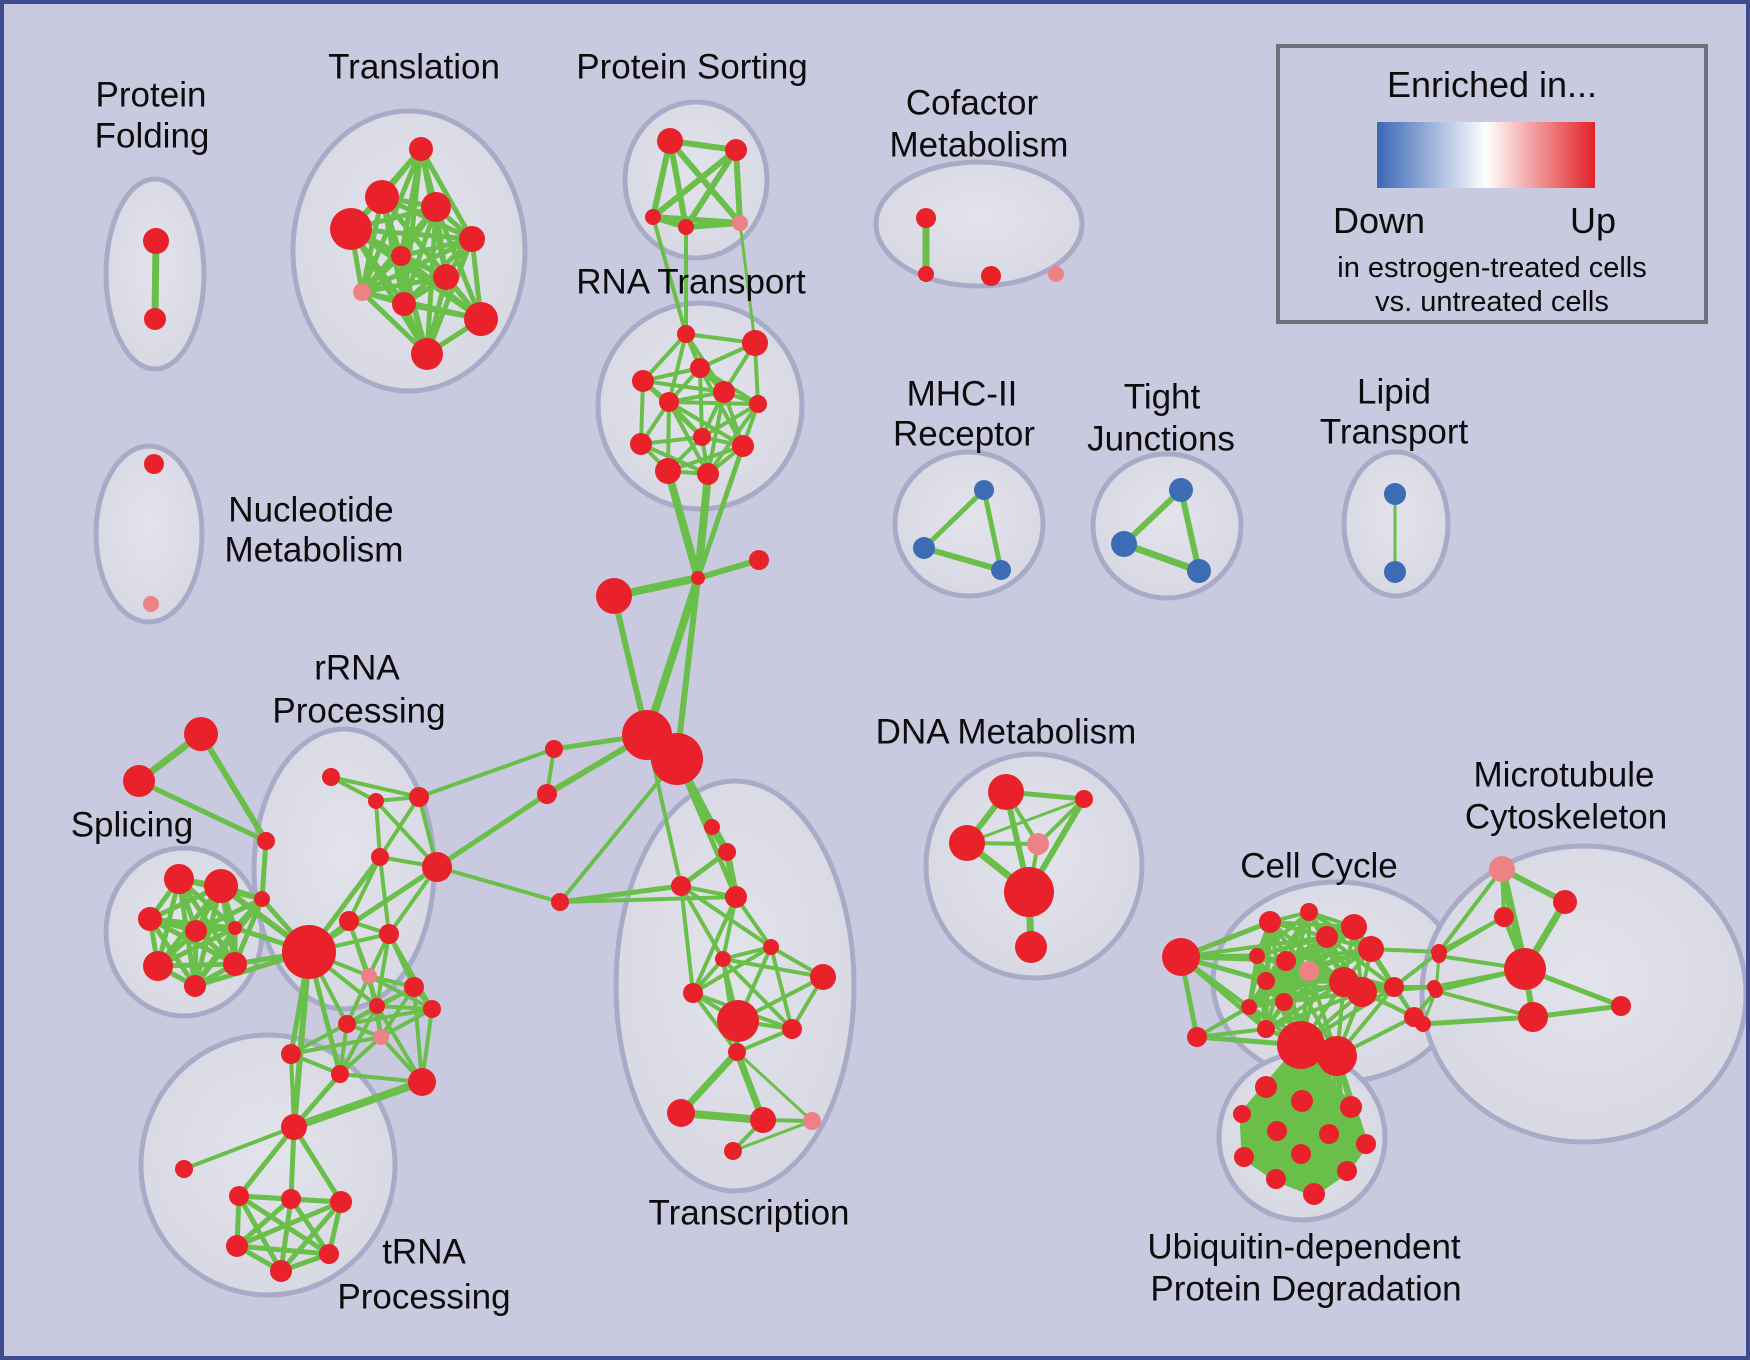 This screenshot has width=1750, height=1360. Describe the element at coordinates (967, 843) in the screenshot. I see `node-dm2` at that location.